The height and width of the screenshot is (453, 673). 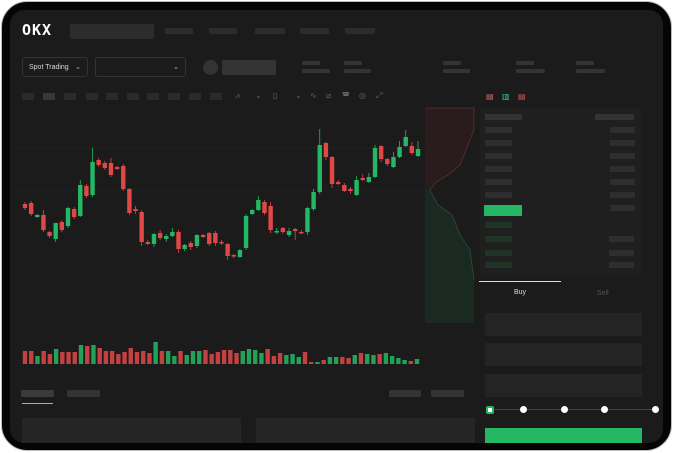 What do you see at coordinates (498, 195) in the screenshot?
I see `ask-price` at bounding box center [498, 195].